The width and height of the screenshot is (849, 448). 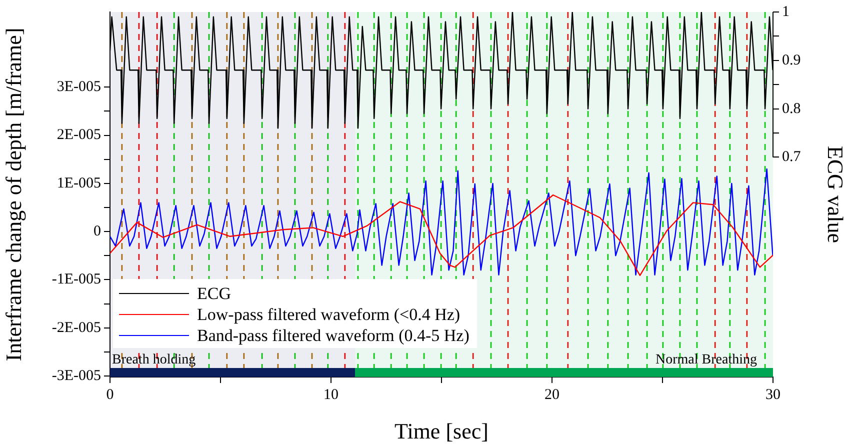 I want to click on y2-tick-label: 0.7, so click(x=792, y=157).